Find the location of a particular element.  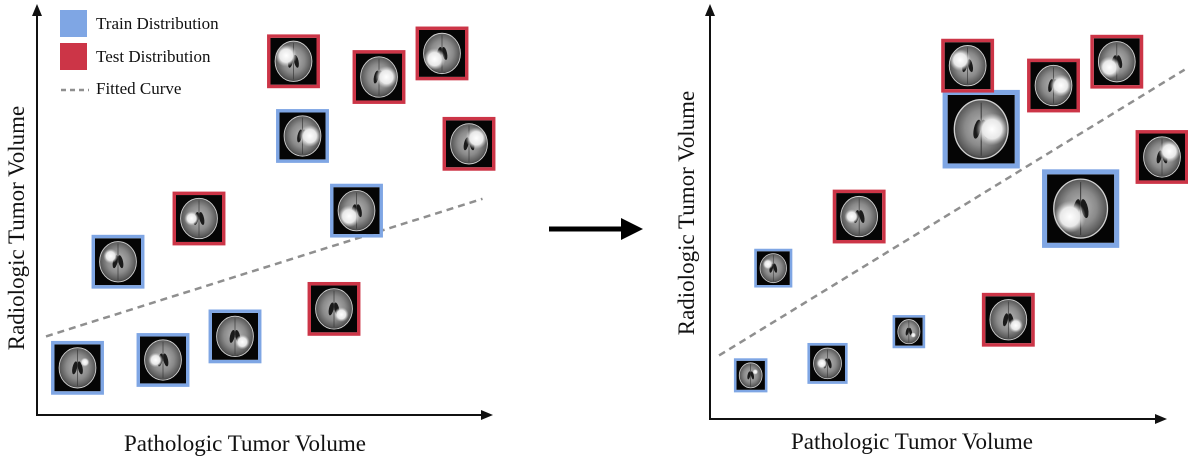

right-x-axis-label: Pathologic Tumor Volume is located at coordinates (912, 441).